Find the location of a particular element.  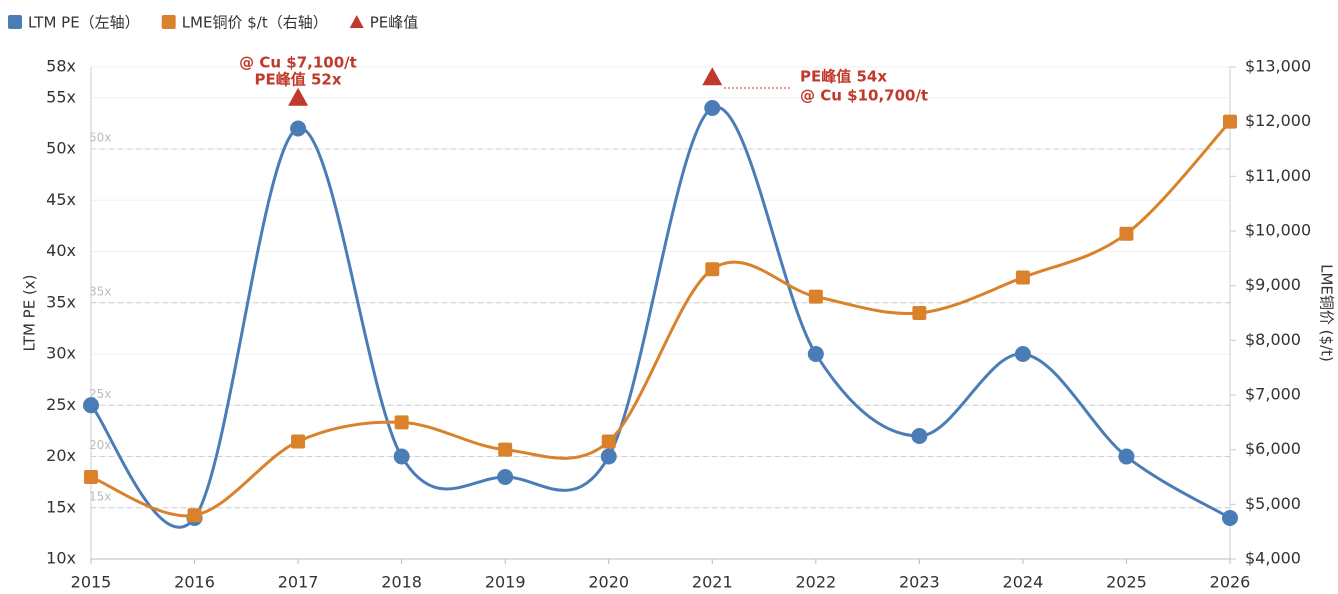

y2-tick-label: $10,000 is located at coordinates (1278, 230).